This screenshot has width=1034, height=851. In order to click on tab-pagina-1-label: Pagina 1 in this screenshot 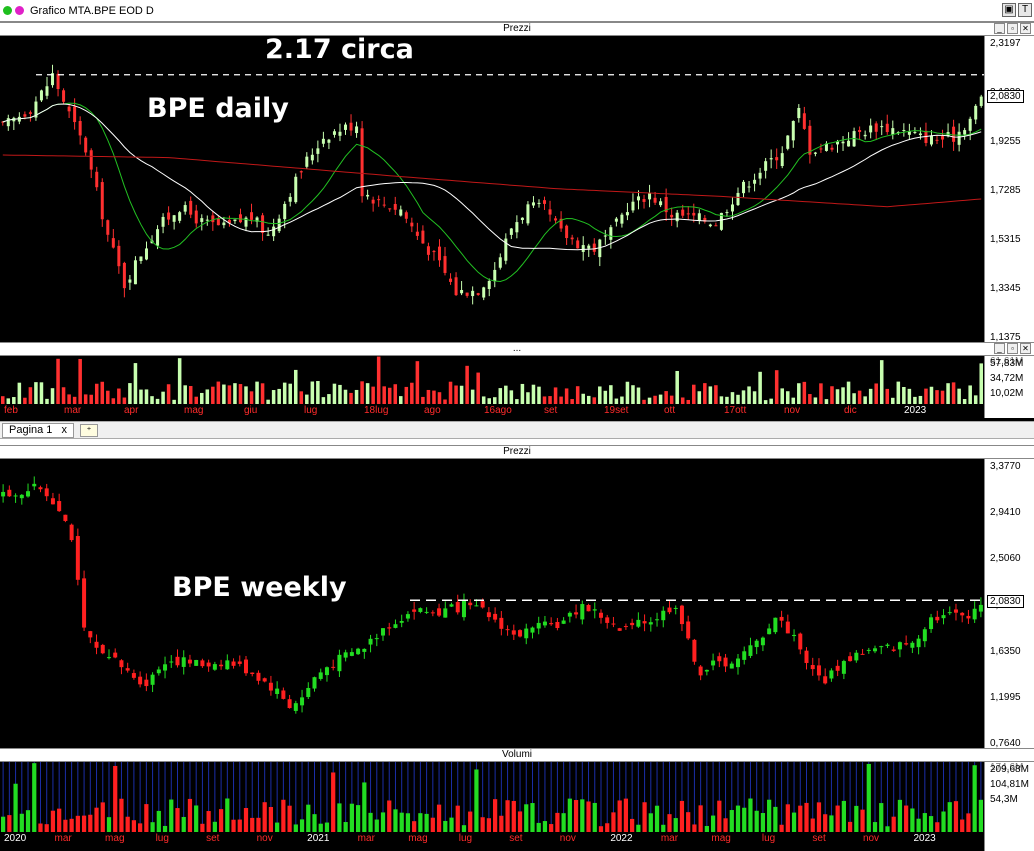, I will do `click(31, 430)`.